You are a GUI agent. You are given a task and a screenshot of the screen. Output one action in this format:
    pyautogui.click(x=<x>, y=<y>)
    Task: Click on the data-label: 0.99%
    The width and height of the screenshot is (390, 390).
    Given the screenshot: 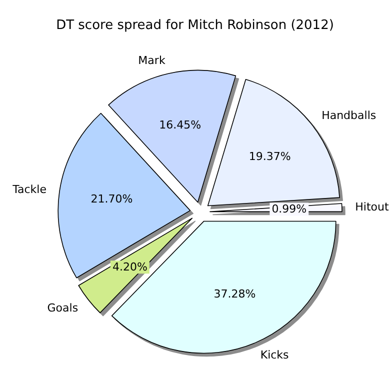 What is the action you would take?
    pyautogui.click(x=289, y=209)
    